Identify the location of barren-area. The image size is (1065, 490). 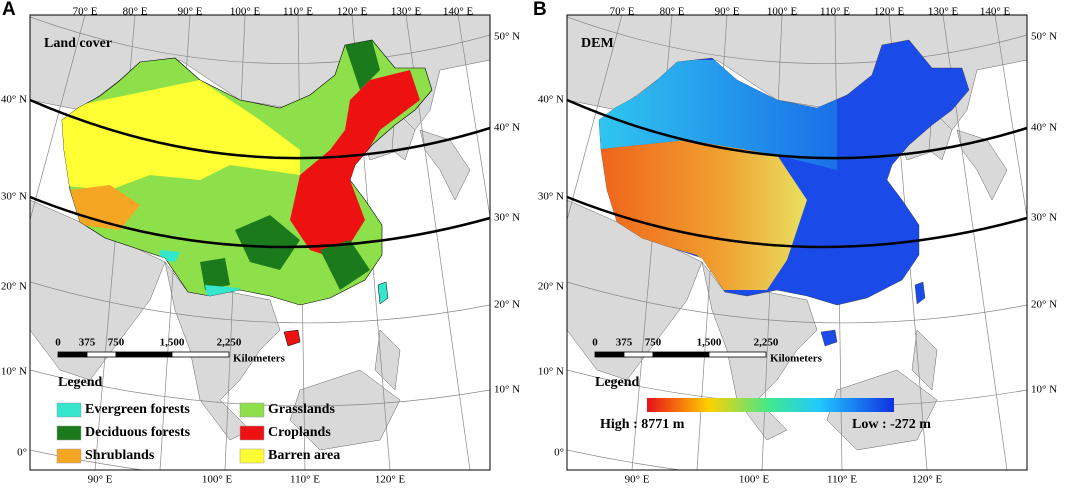
(181, 135).